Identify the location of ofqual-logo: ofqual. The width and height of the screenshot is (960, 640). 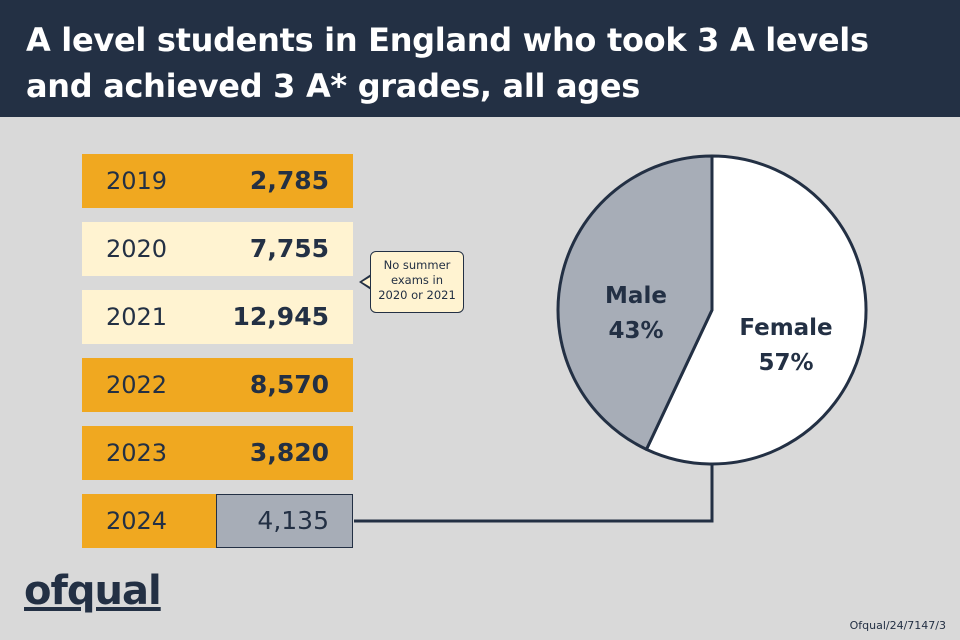
(93, 591).